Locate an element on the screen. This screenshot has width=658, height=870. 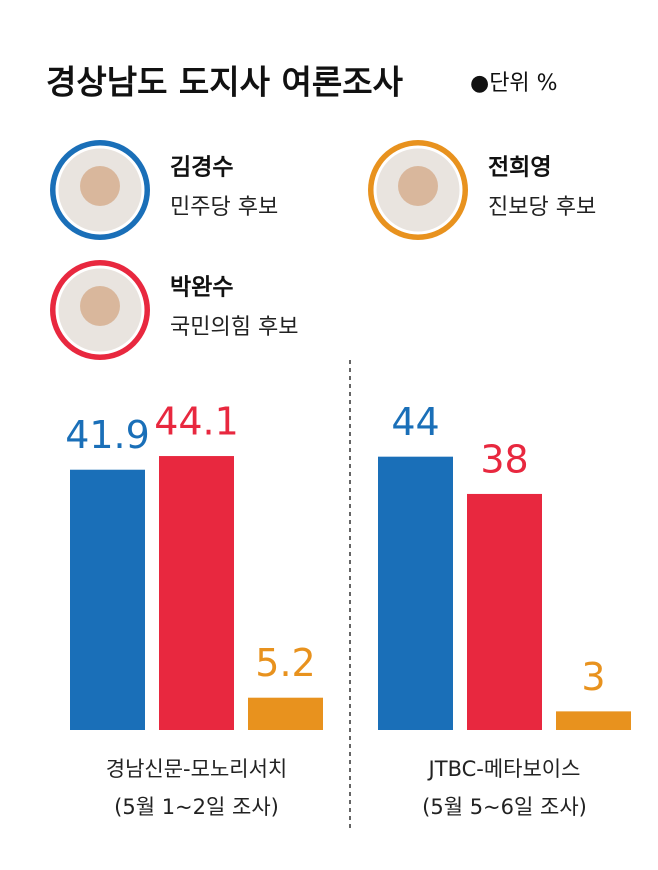
value-label: 41.9 is located at coordinates (107, 435).